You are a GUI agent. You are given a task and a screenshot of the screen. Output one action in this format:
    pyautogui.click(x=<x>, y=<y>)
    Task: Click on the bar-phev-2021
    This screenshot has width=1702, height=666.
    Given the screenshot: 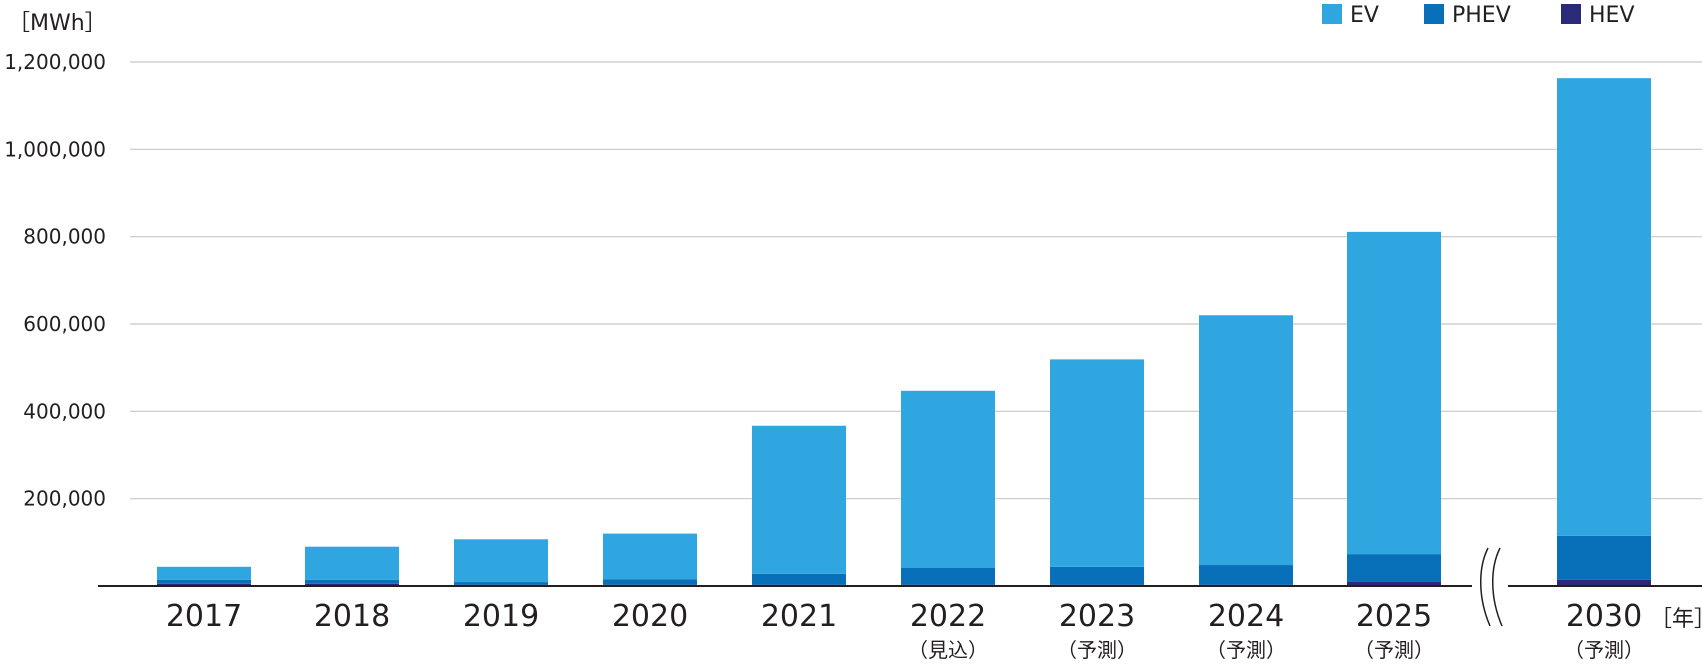 What is the action you would take?
    pyautogui.click(x=799, y=579)
    